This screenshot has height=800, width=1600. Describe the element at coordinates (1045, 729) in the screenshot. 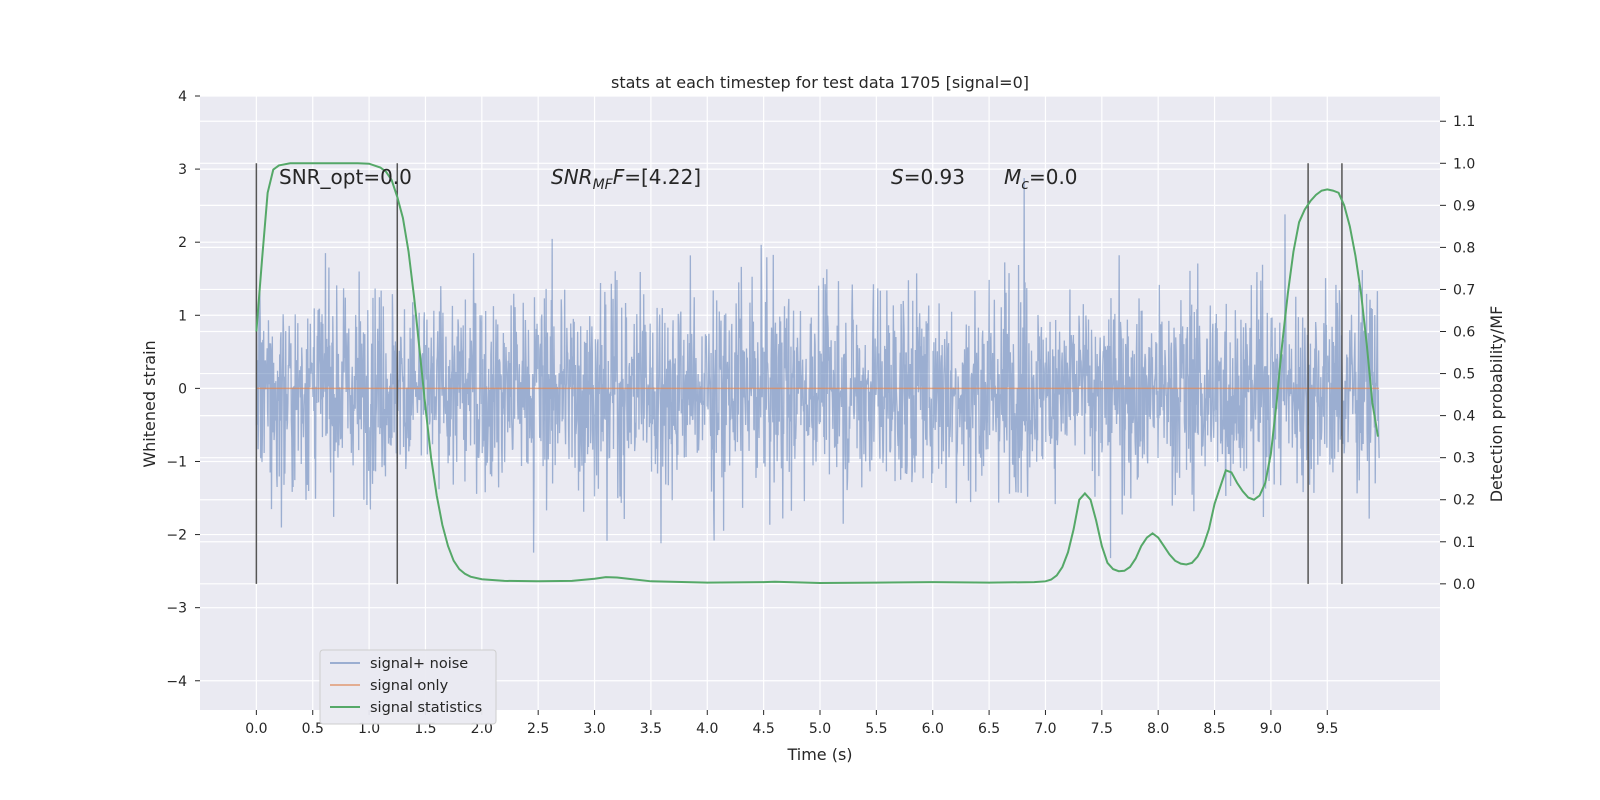

I see `x-tick-label: 7.0` at that location.